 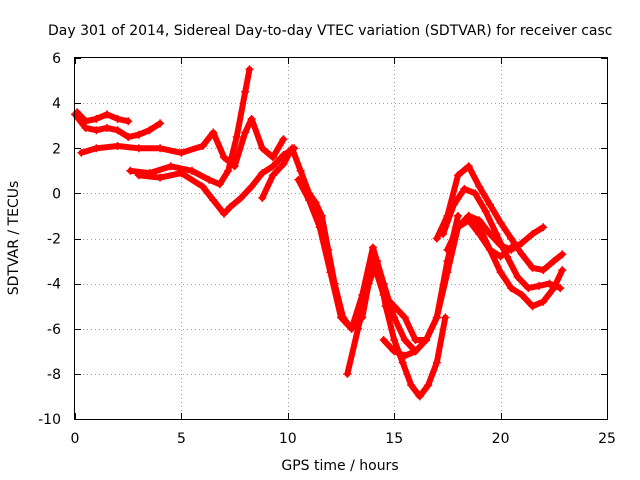 What do you see at coordinates (181, 439) in the screenshot?
I see `x-tick-label: 5` at bounding box center [181, 439].